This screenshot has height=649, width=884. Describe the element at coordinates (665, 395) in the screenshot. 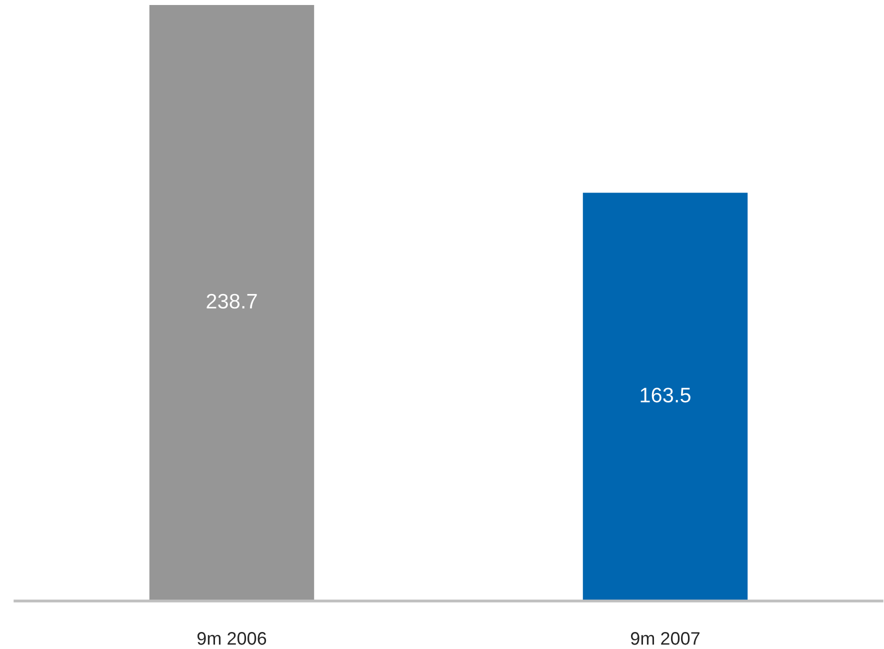

I see `data-label: 163.5` at that location.